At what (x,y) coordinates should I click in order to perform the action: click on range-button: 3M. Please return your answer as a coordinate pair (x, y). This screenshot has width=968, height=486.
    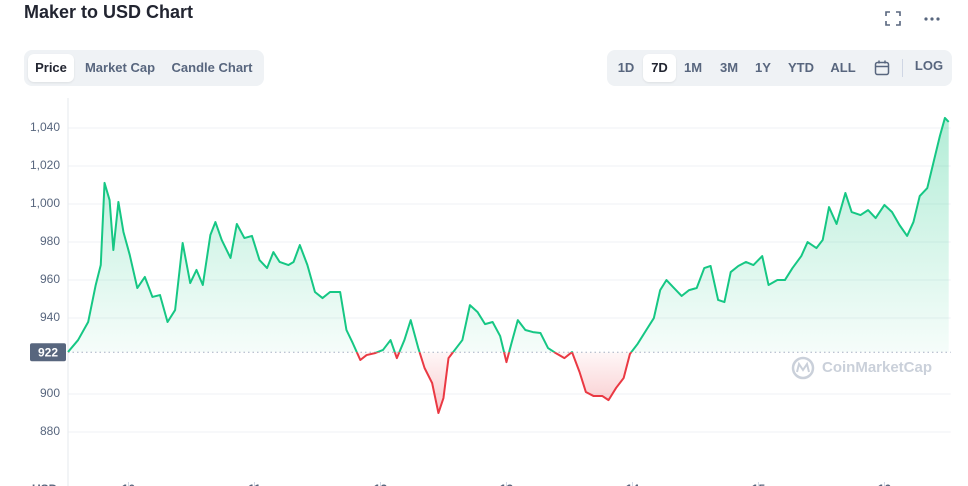
    Looking at the image, I should click on (729, 67).